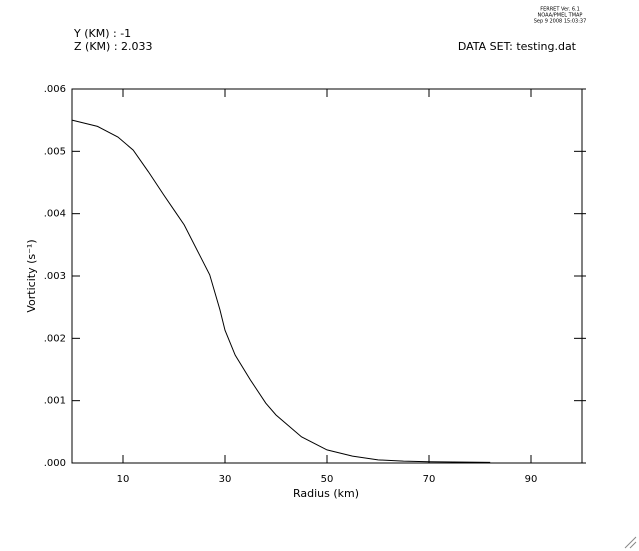 The width and height of the screenshot is (639, 551). What do you see at coordinates (55, 214) in the screenshot?
I see `y-tick-label: .004` at bounding box center [55, 214].